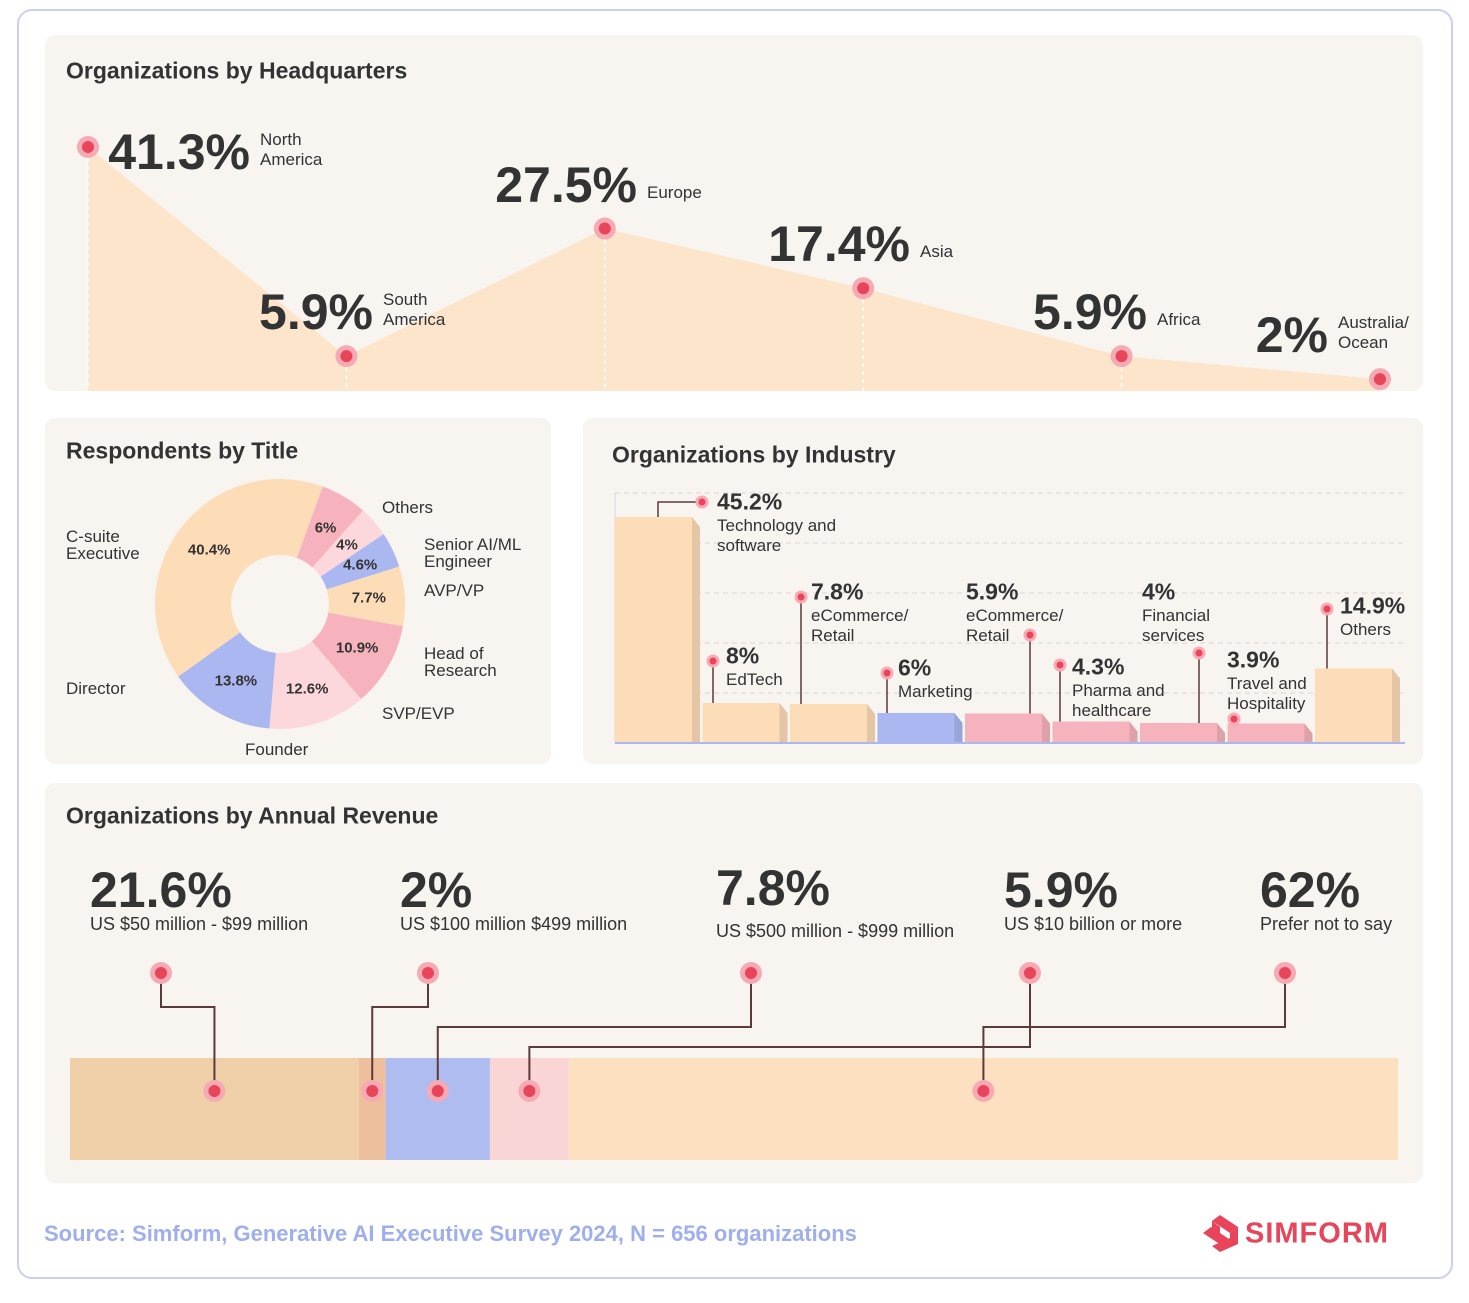 Image resolution: width=1469 pixels, height=1303 pixels. I want to click on value-label: 3.9%, so click(1253, 659).